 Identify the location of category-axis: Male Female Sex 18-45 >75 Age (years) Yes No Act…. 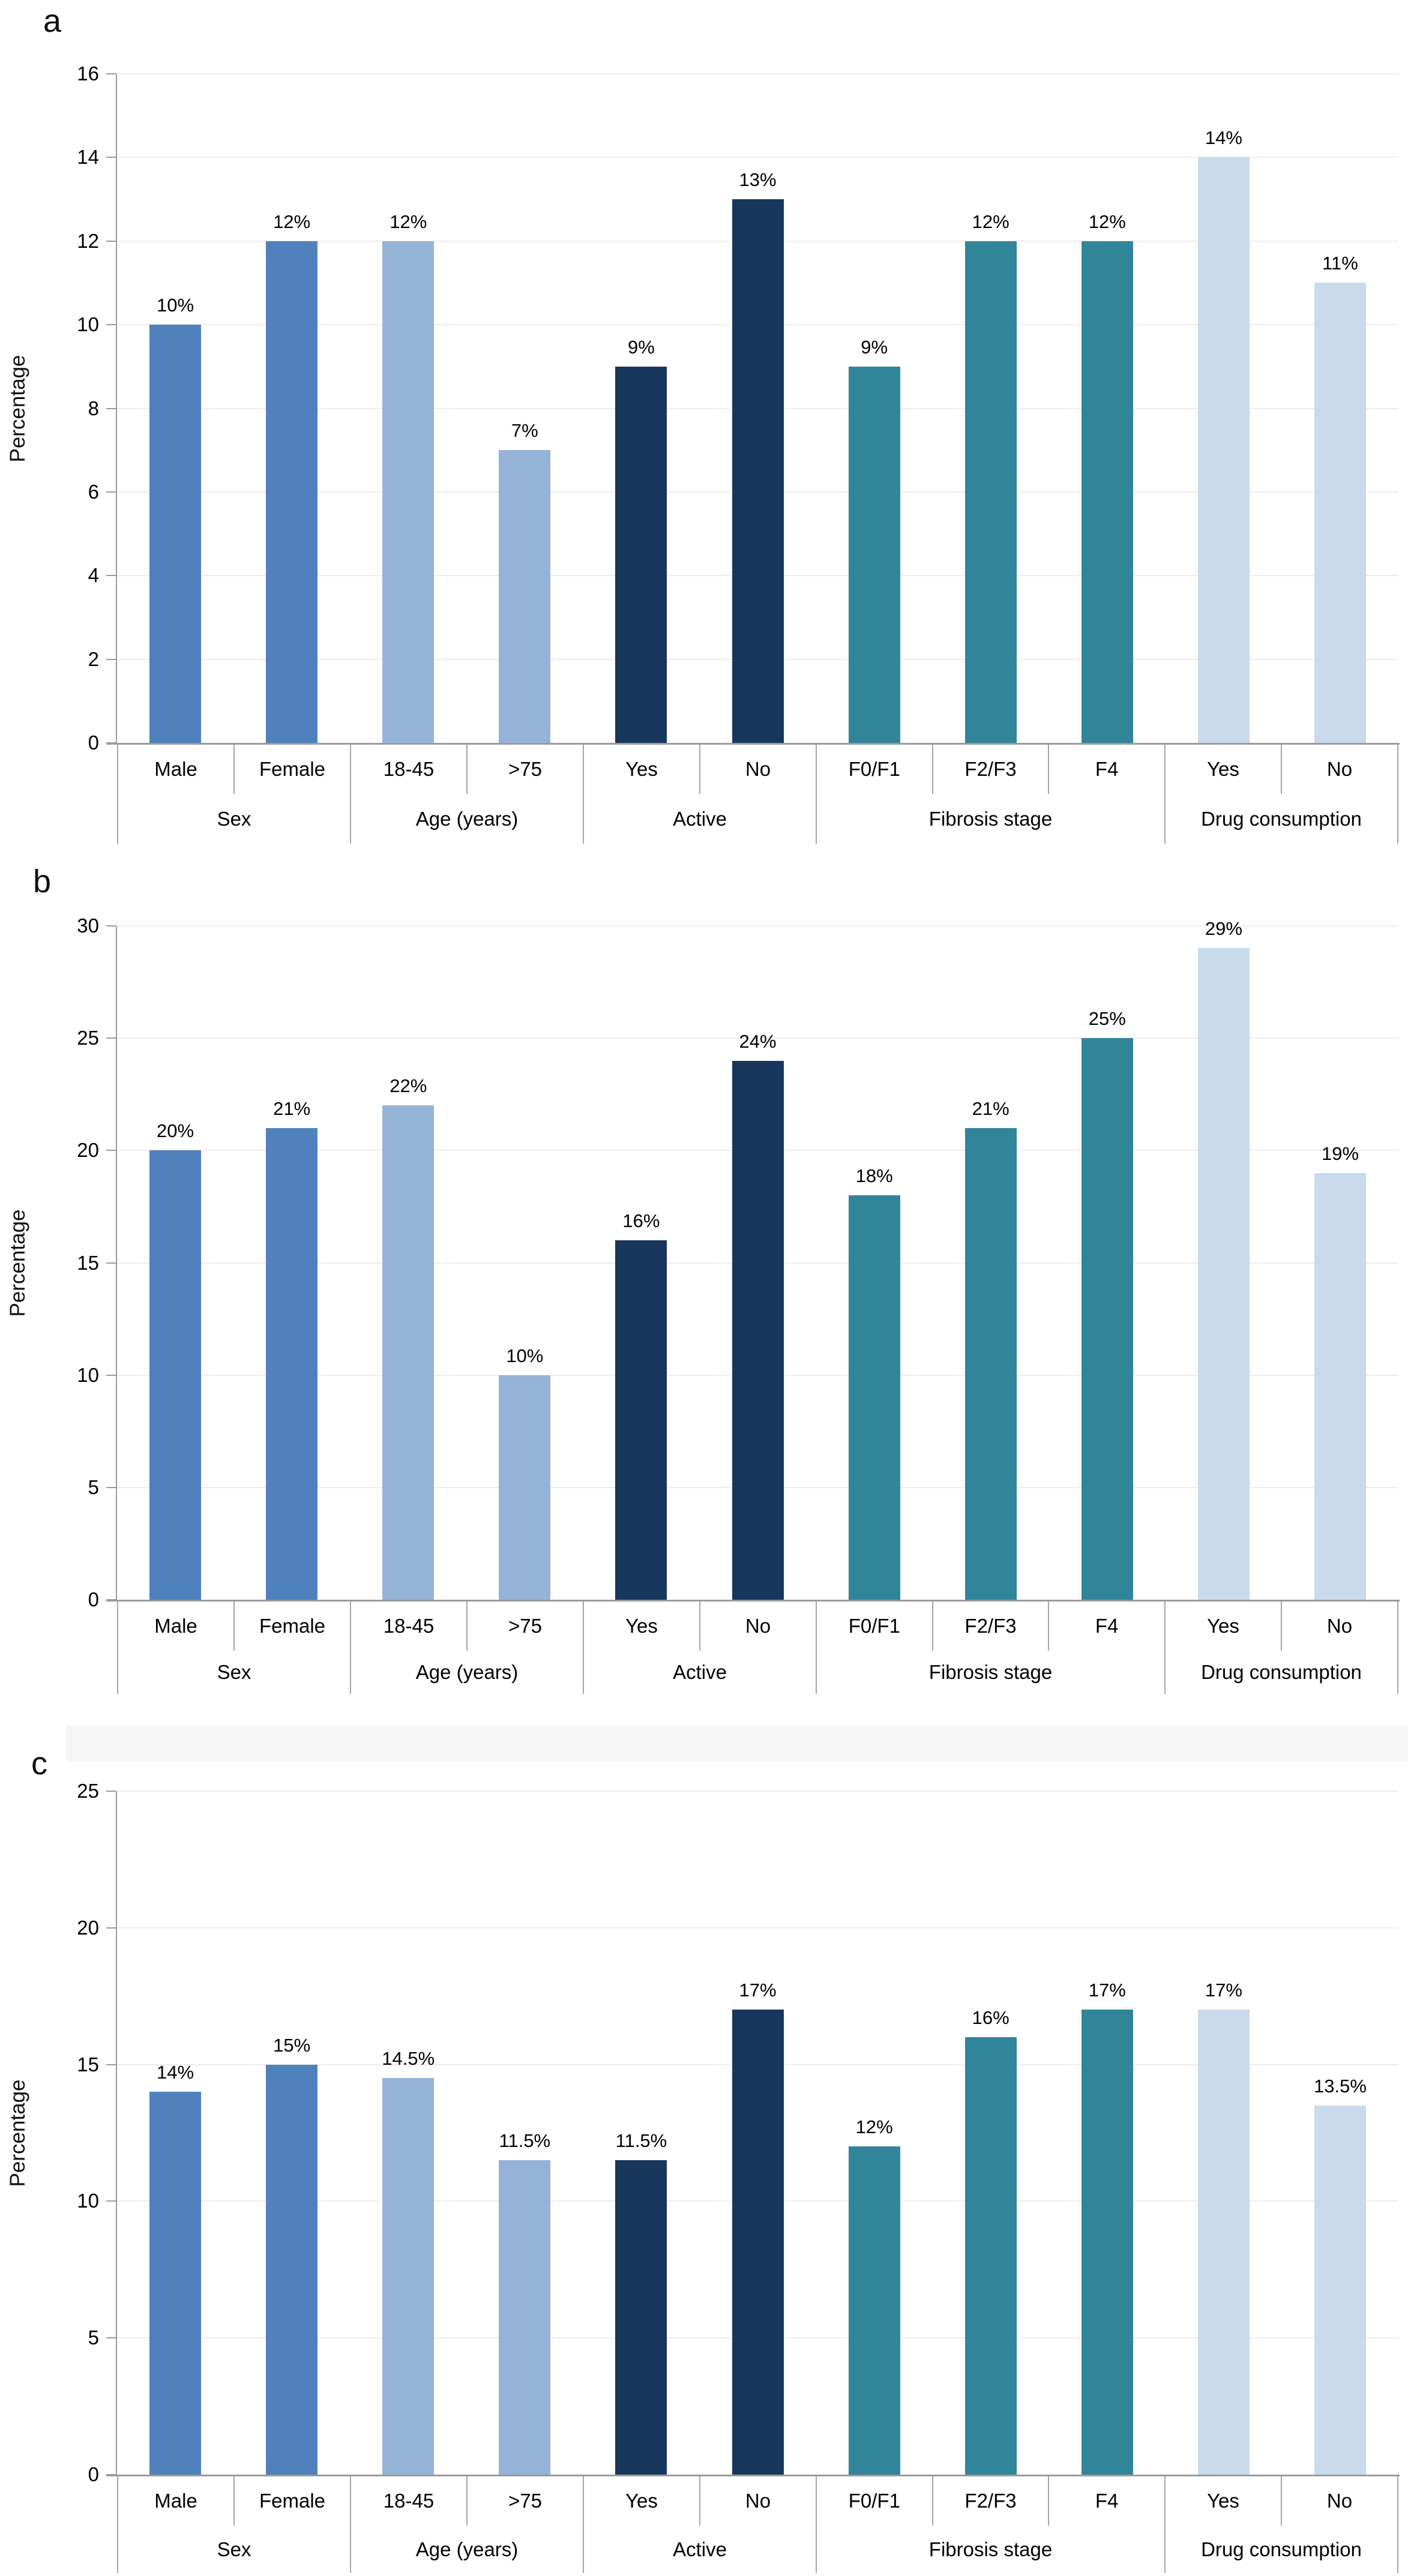
(758, 794).